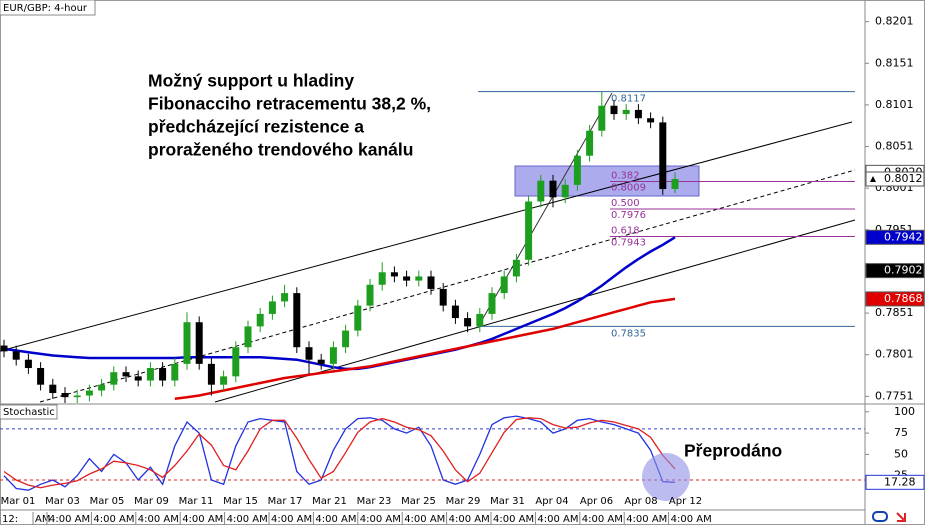 The height and width of the screenshot is (525, 925). What do you see at coordinates (18, 501) in the screenshot?
I see `x-tick-label: Mar 01` at bounding box center [18, 501].